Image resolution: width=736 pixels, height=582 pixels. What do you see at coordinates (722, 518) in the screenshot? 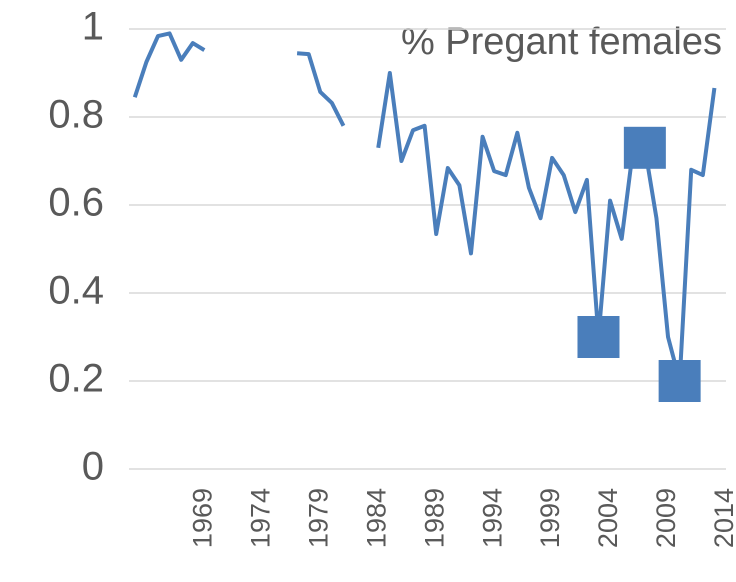
I see `x-tick-label: 2014` at bounding box center [722, 518].